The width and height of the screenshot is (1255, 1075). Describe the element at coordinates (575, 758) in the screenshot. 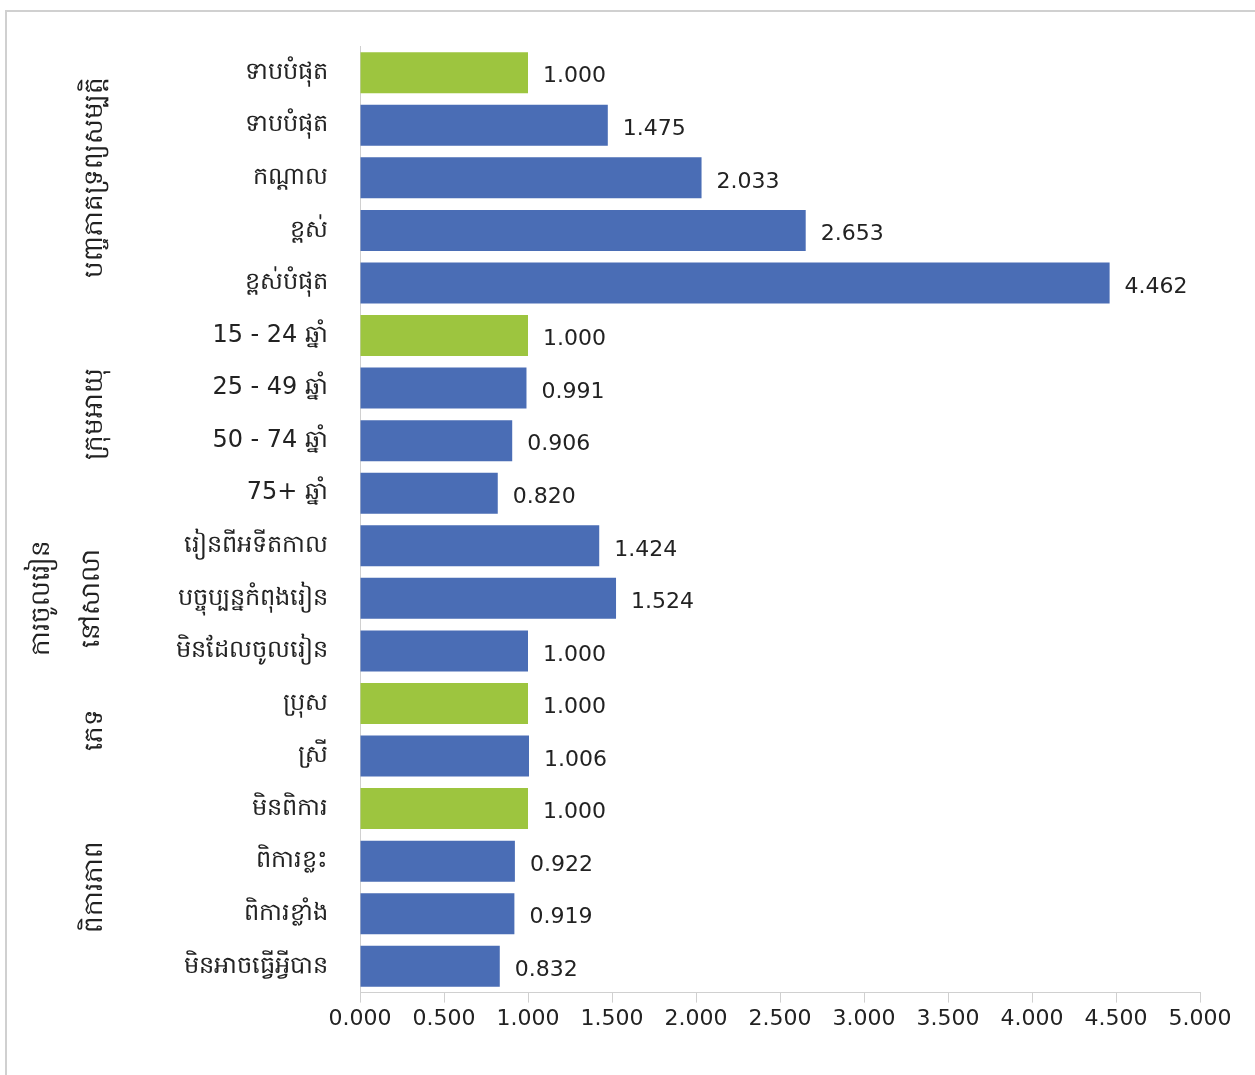

I see `data-label: 1.006` at that location.